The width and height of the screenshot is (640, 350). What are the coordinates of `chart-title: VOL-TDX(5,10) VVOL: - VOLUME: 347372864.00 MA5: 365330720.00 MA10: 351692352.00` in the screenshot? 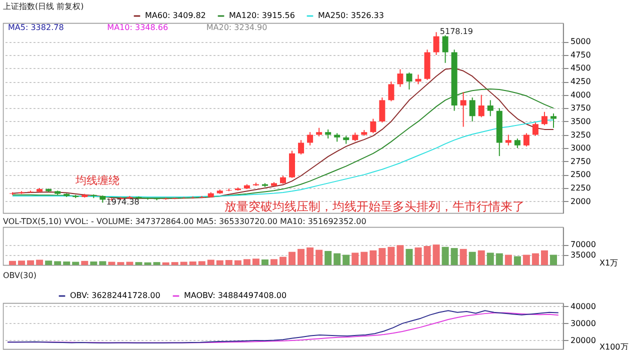 It's located at (184, 221).